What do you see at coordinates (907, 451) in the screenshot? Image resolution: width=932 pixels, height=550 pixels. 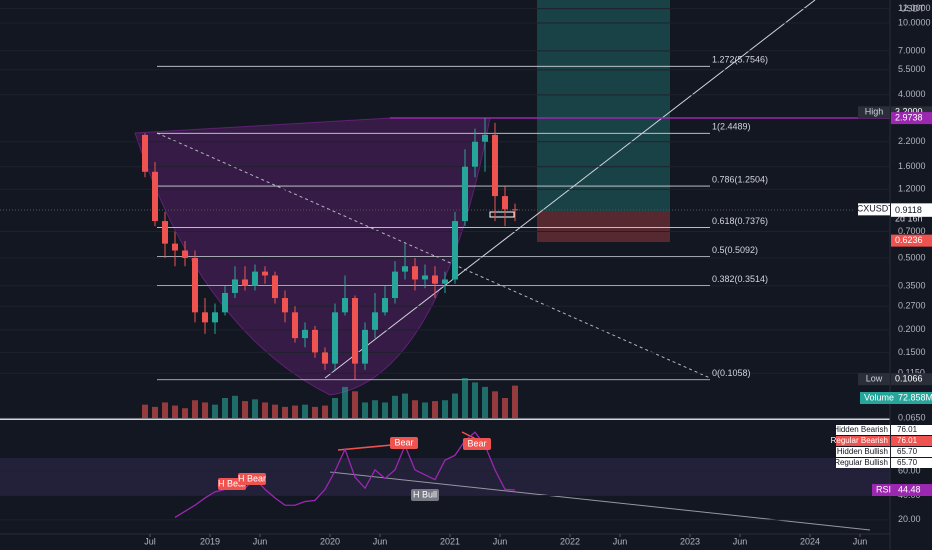 I see `rsi-tag-value: 65.70` at bounding box center [907, 451].